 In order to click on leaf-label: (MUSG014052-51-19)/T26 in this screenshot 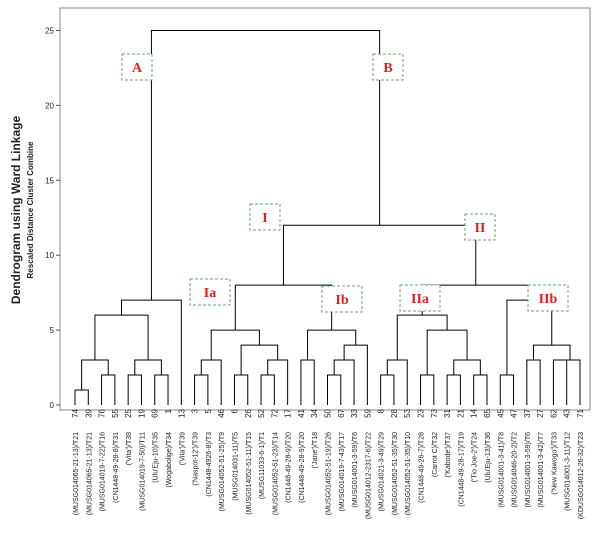, I will do `click(329, 473)`.